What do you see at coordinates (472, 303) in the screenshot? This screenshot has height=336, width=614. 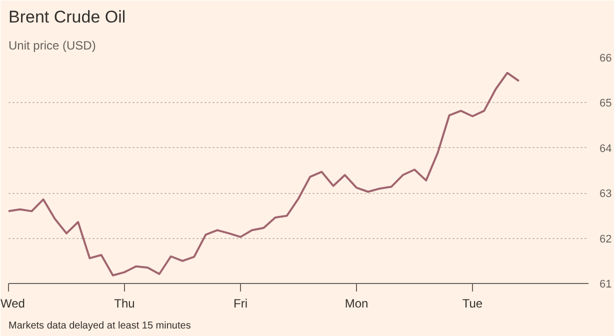 I see `x-tick-label: Tue` at bounding box center [472, 303].